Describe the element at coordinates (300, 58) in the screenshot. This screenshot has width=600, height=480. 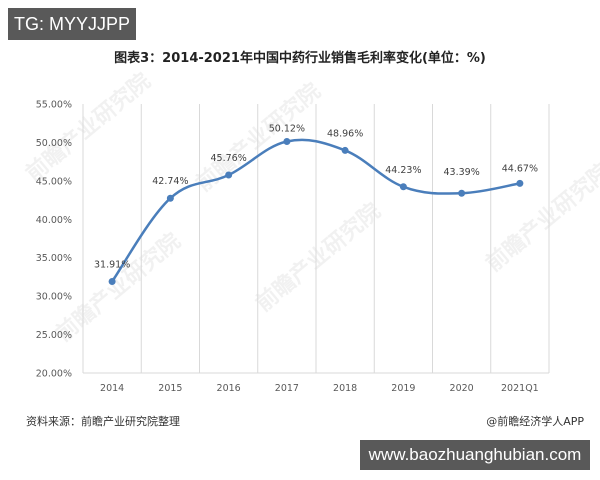
I see `chart-title: 图表3：2014-2021年中国中药行业销售毛利率变化(单位：%)` at that location.